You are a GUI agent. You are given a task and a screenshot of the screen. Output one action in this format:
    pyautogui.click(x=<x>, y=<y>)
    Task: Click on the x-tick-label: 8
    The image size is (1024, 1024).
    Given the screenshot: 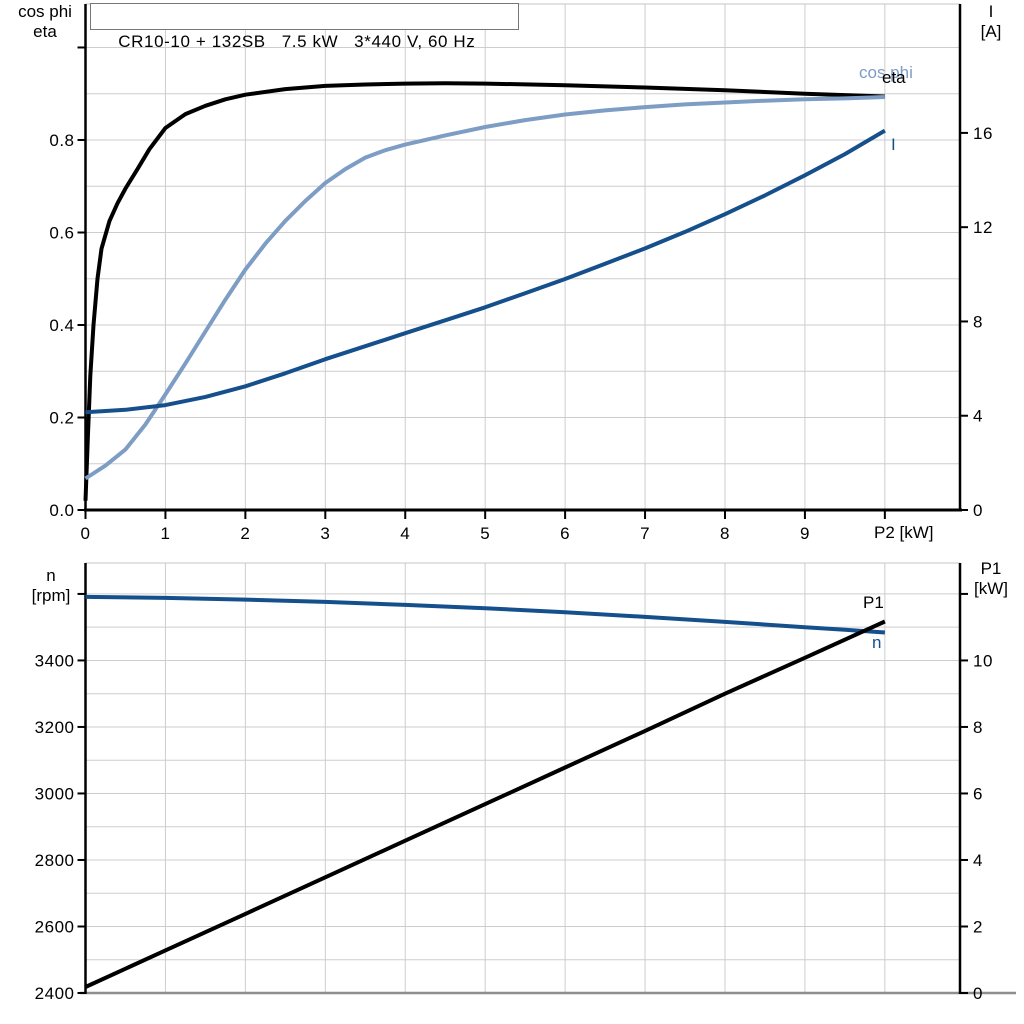 What is the action you would take?
    pyautogui.click(x=725, y=533)
    